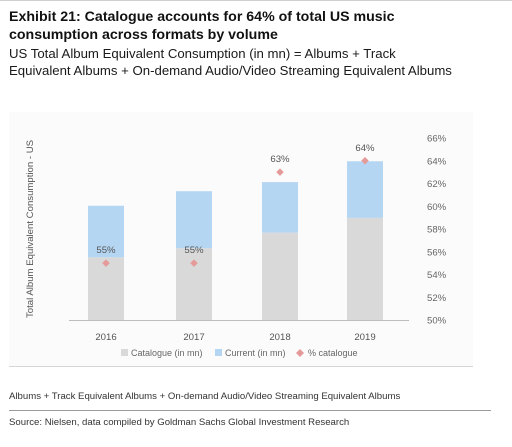 Image resolution: width=512 pixels, height=447 pixels. I want to click on pct-catalogue-label: 63%, so click(280, 159).